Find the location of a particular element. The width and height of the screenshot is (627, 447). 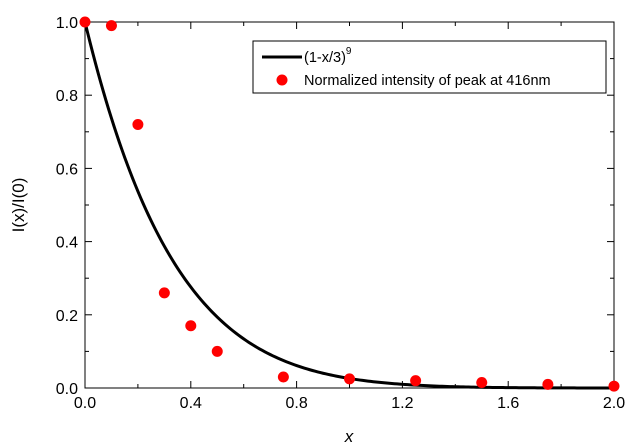

x-axis-title: x is located at coordinates (349, 436).